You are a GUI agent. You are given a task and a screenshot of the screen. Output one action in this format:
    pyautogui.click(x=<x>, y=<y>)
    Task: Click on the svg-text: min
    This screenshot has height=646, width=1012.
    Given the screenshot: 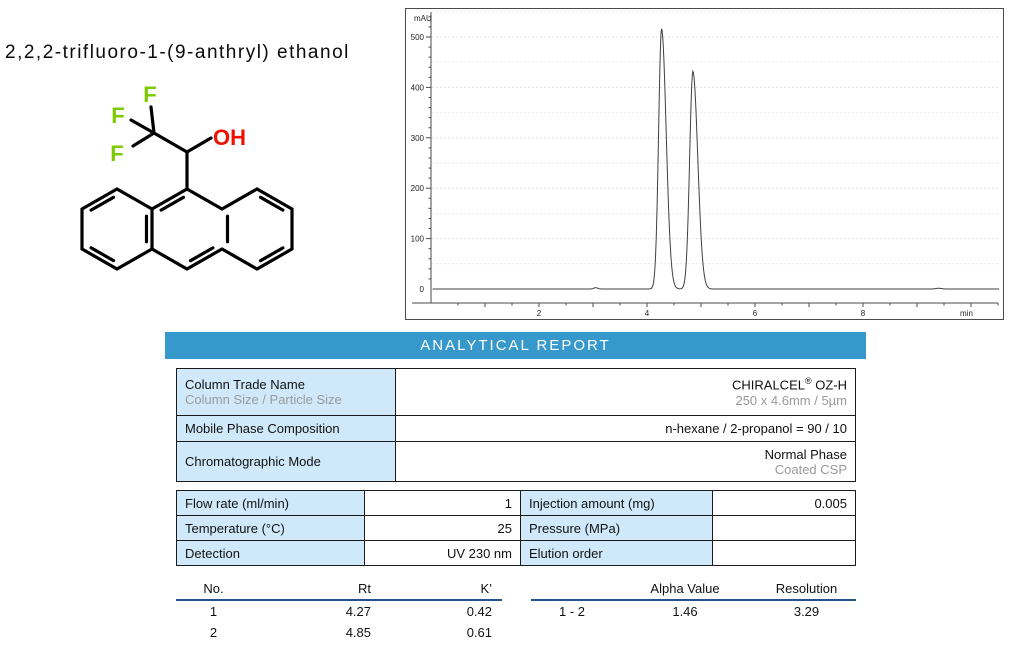 What is the action you would take?
    pyautogui.click(x=966, y=313)
    